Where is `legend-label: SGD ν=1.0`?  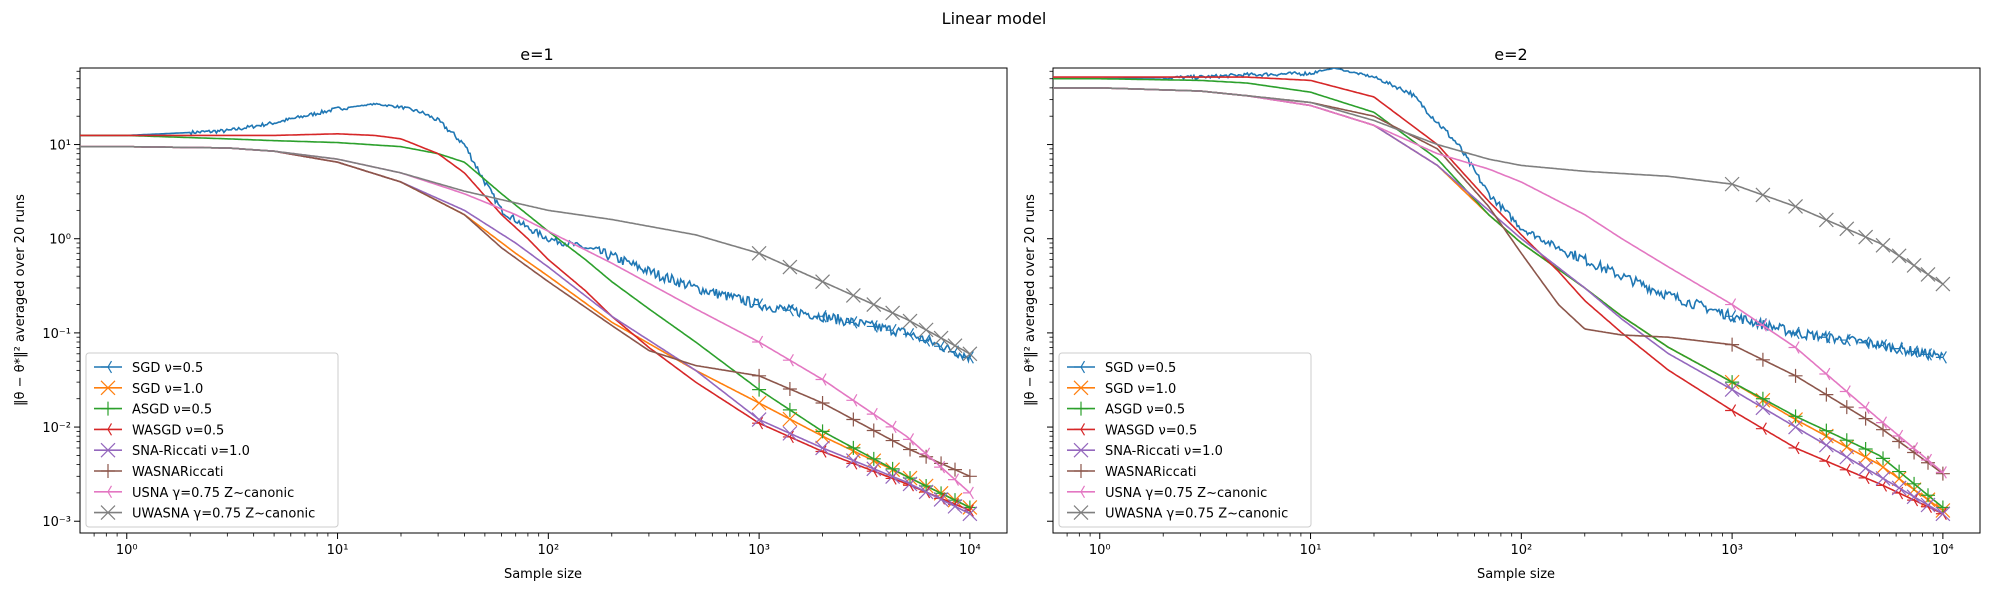
legend-label: SGD ν=1.0 is located at coordinates (1140, 389).